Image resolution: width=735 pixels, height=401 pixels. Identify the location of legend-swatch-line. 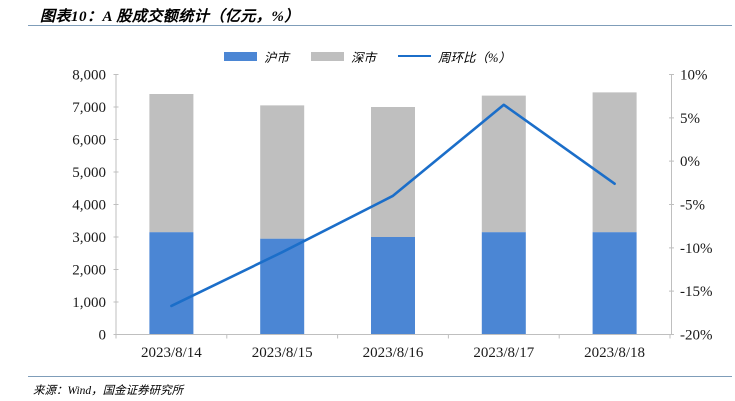
(415, 56).